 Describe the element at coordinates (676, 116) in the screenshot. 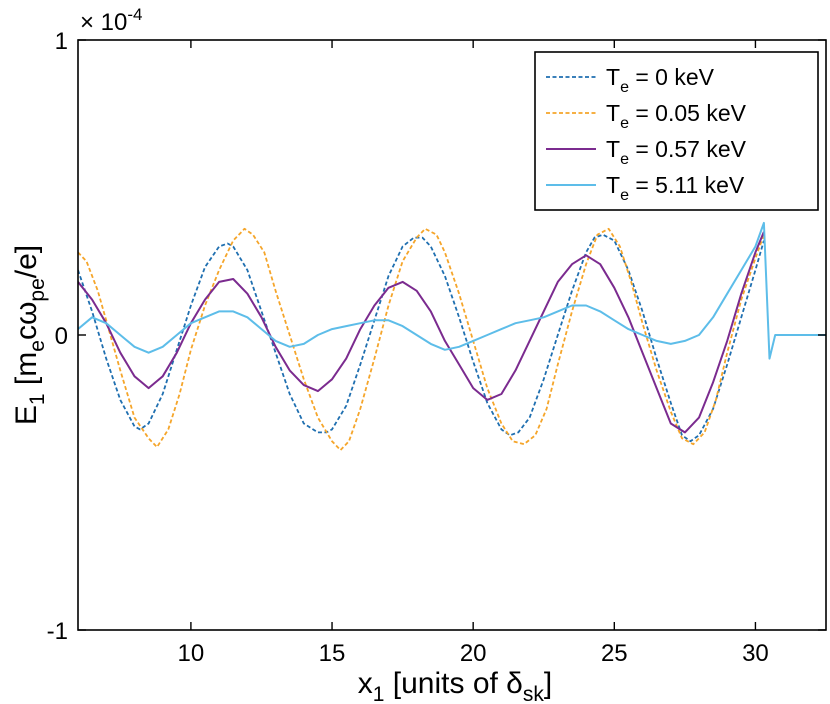

I see `legend-label-2: Te = 0.05 keV` at that location.